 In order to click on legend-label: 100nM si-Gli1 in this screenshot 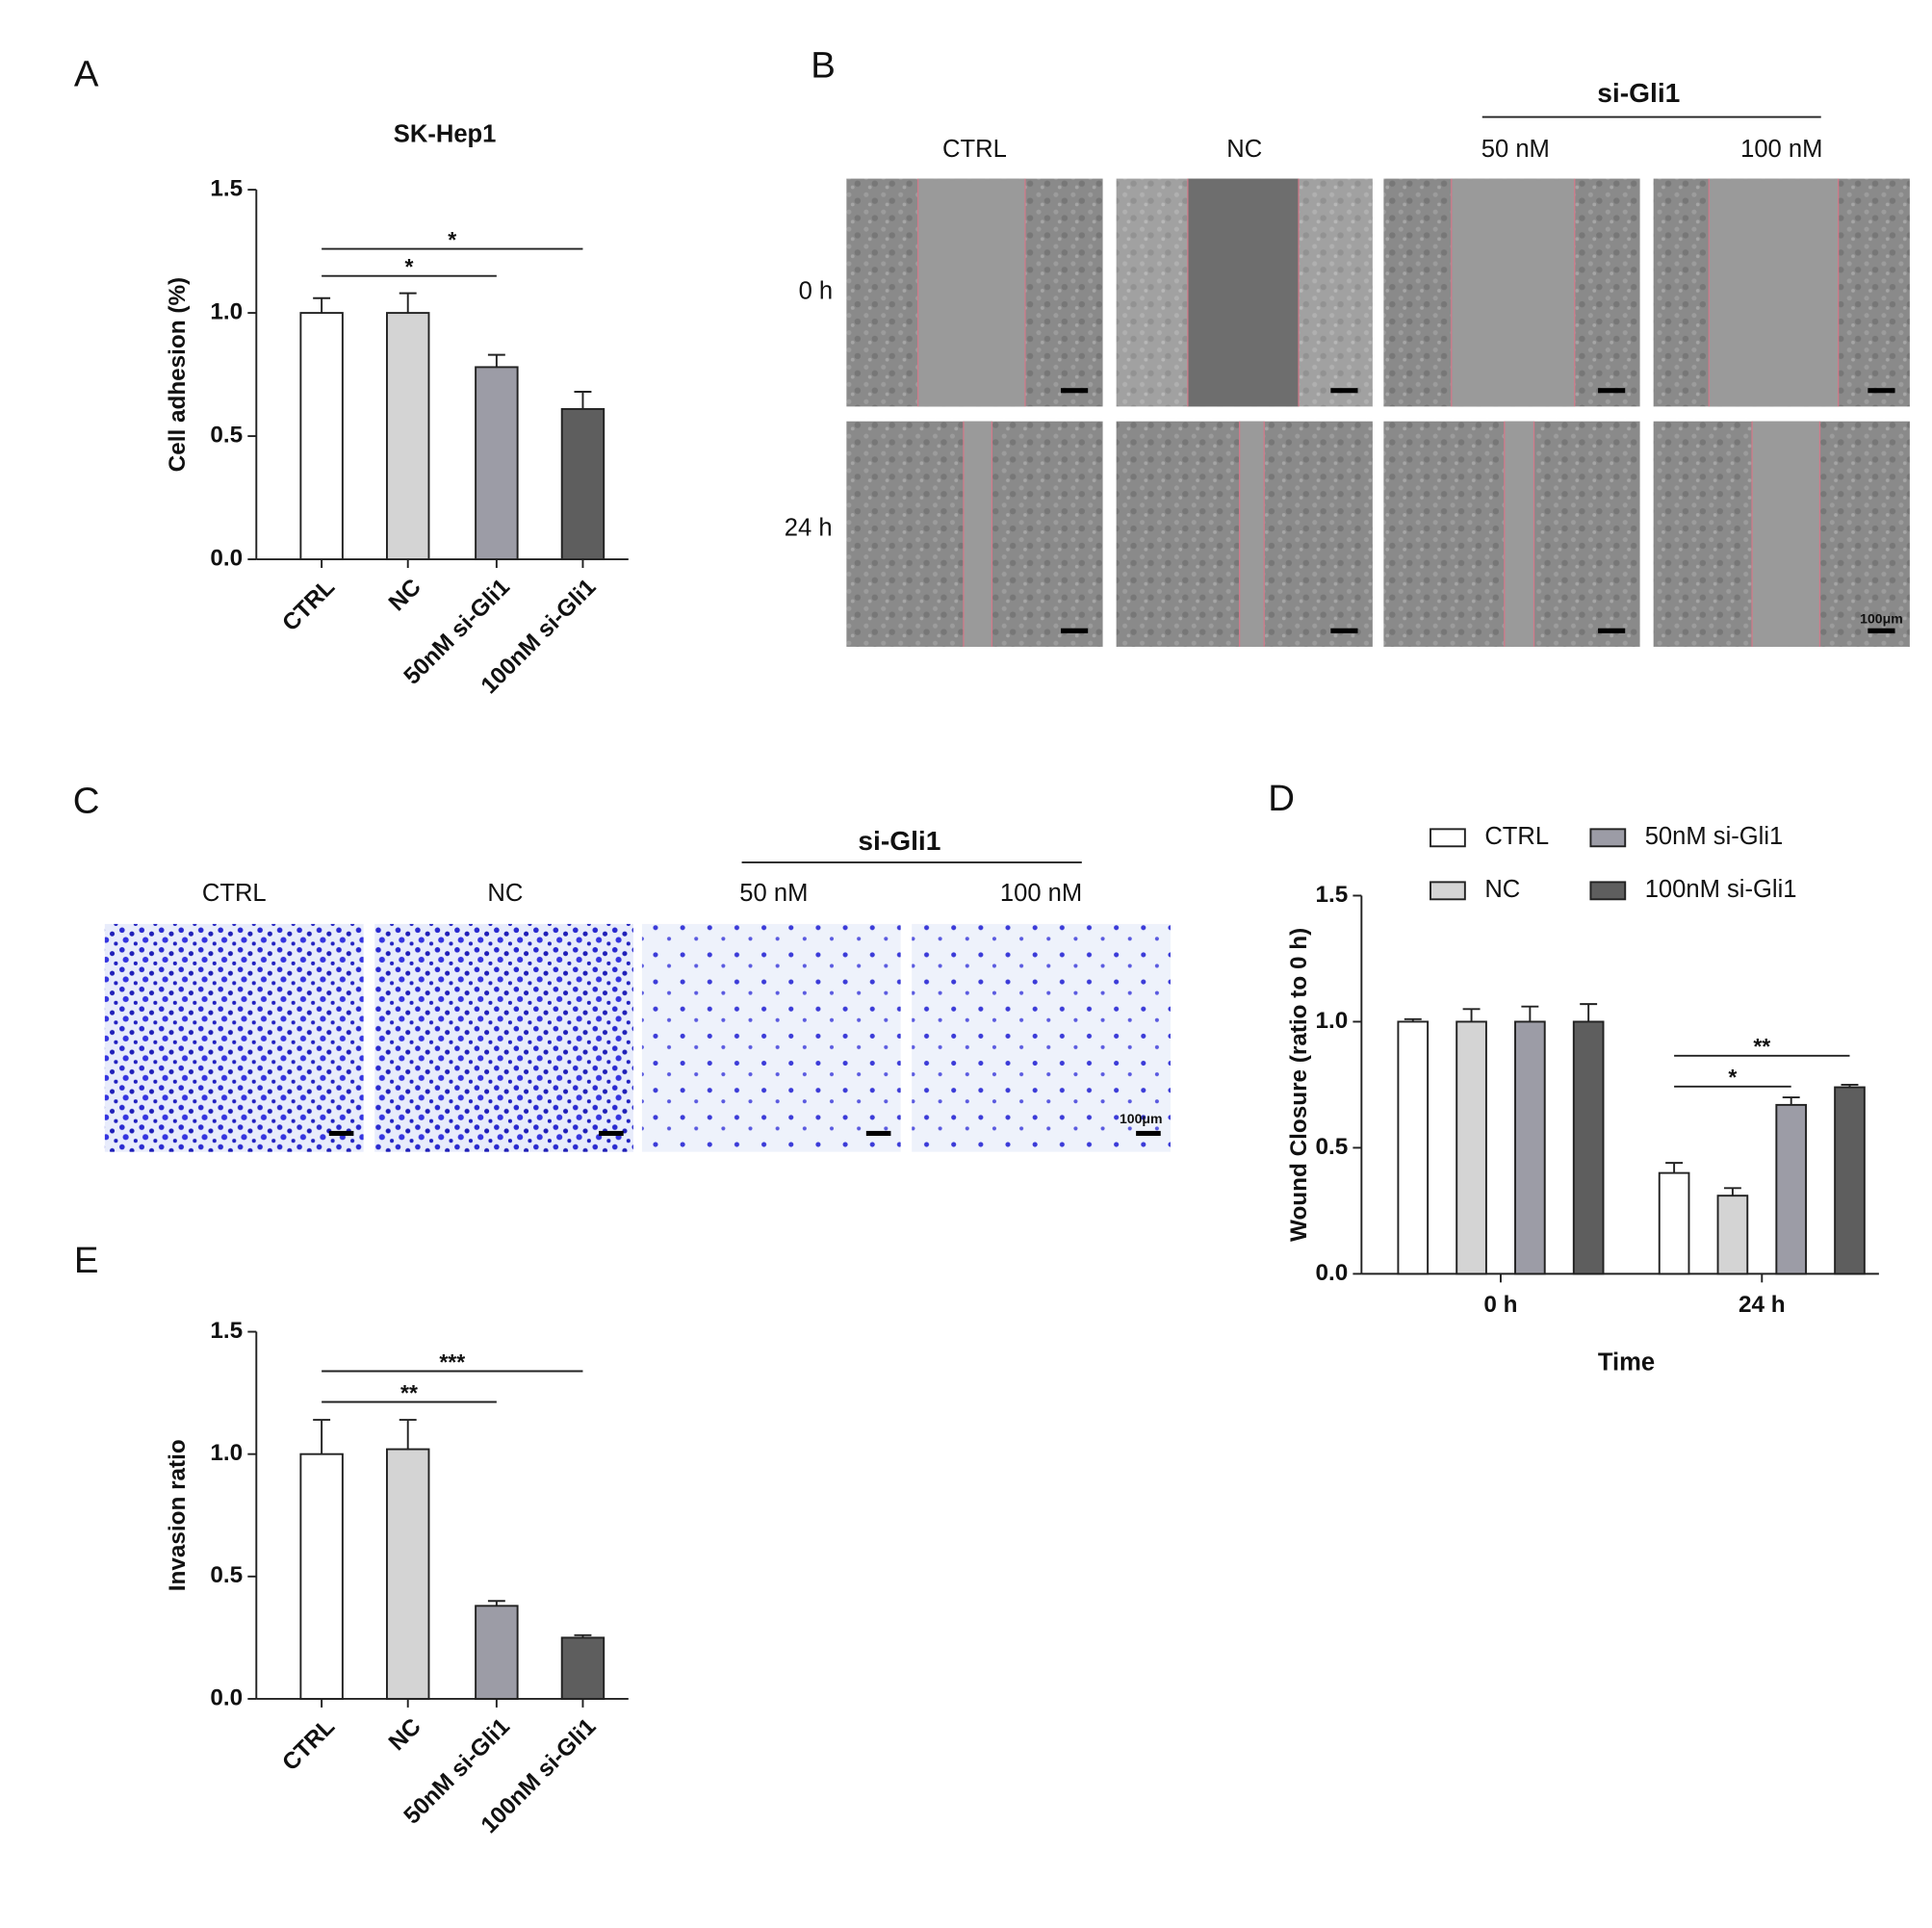, I will do `click(1721, 890)`.